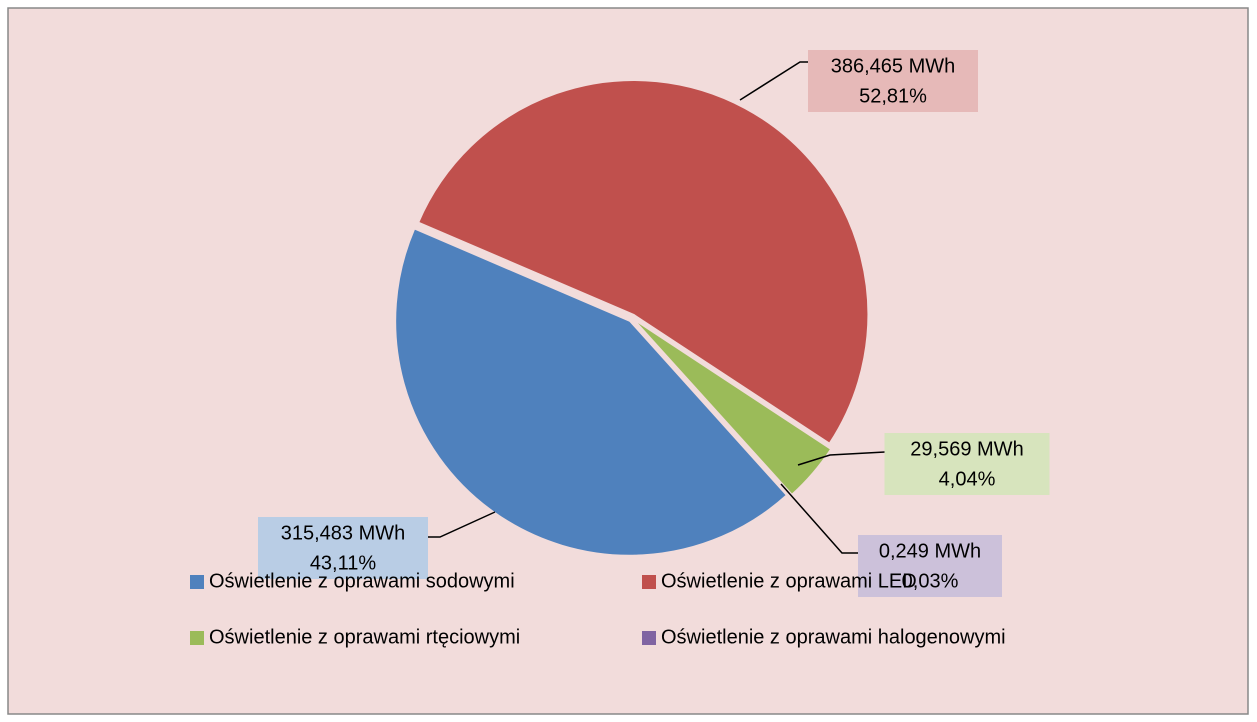 The image size is (1257, 722). Describe the element at coordinates (930, 551) in the screenshot. I see `data-label: 0,249 MWh` at that location.